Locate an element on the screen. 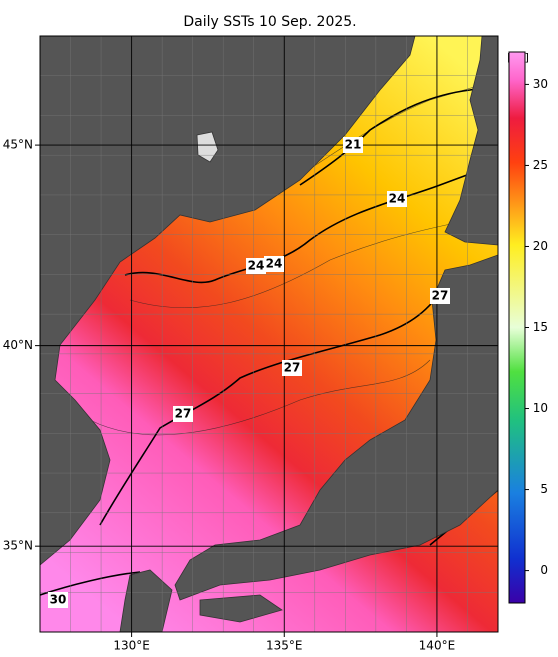 The width and height of the screenshot is (558, 657). contour-label: 30 is located at coordinates (58, 600).